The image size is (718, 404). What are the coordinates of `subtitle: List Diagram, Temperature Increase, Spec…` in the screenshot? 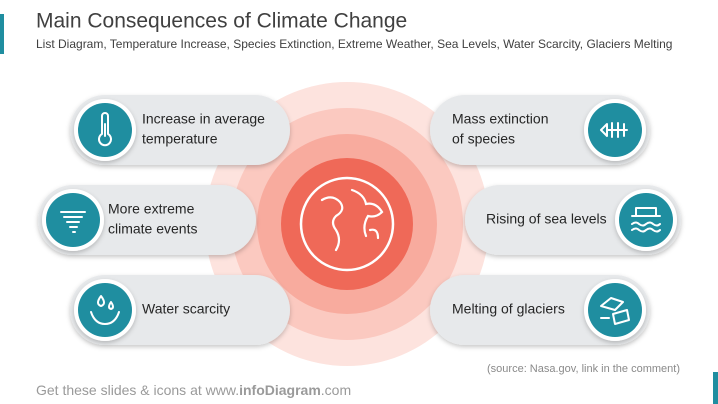 It's located at (354, 44).